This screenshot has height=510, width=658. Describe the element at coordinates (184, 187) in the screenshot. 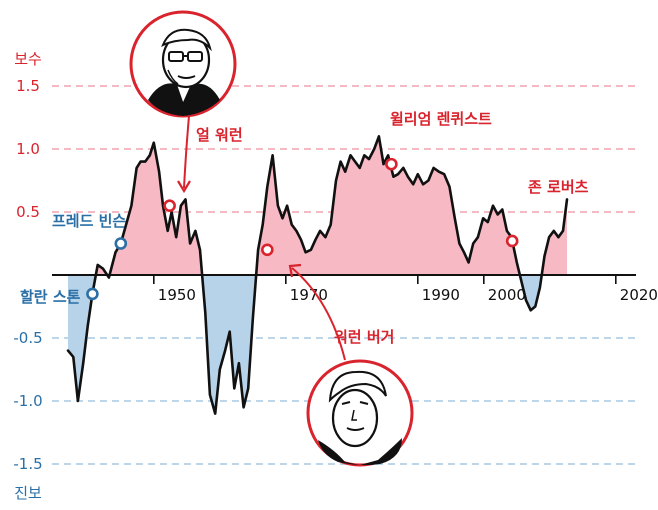

I see `earl-warren-arrowhead` at that location.